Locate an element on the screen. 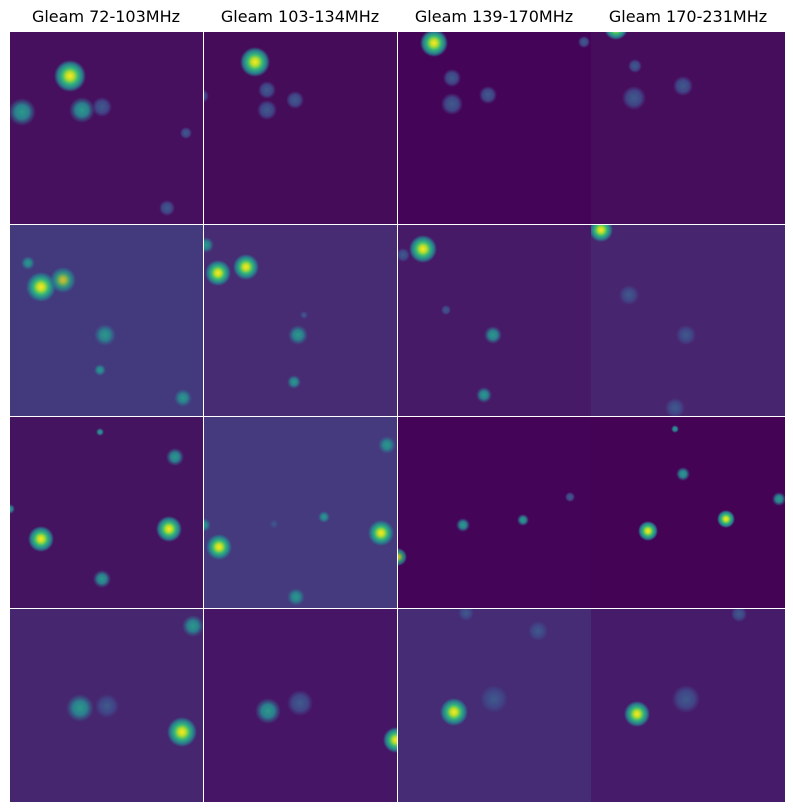 The height and width of the screenshot is (812, 793). column-title: Gleam 72-103MHz is located at coordinates (106, 16).